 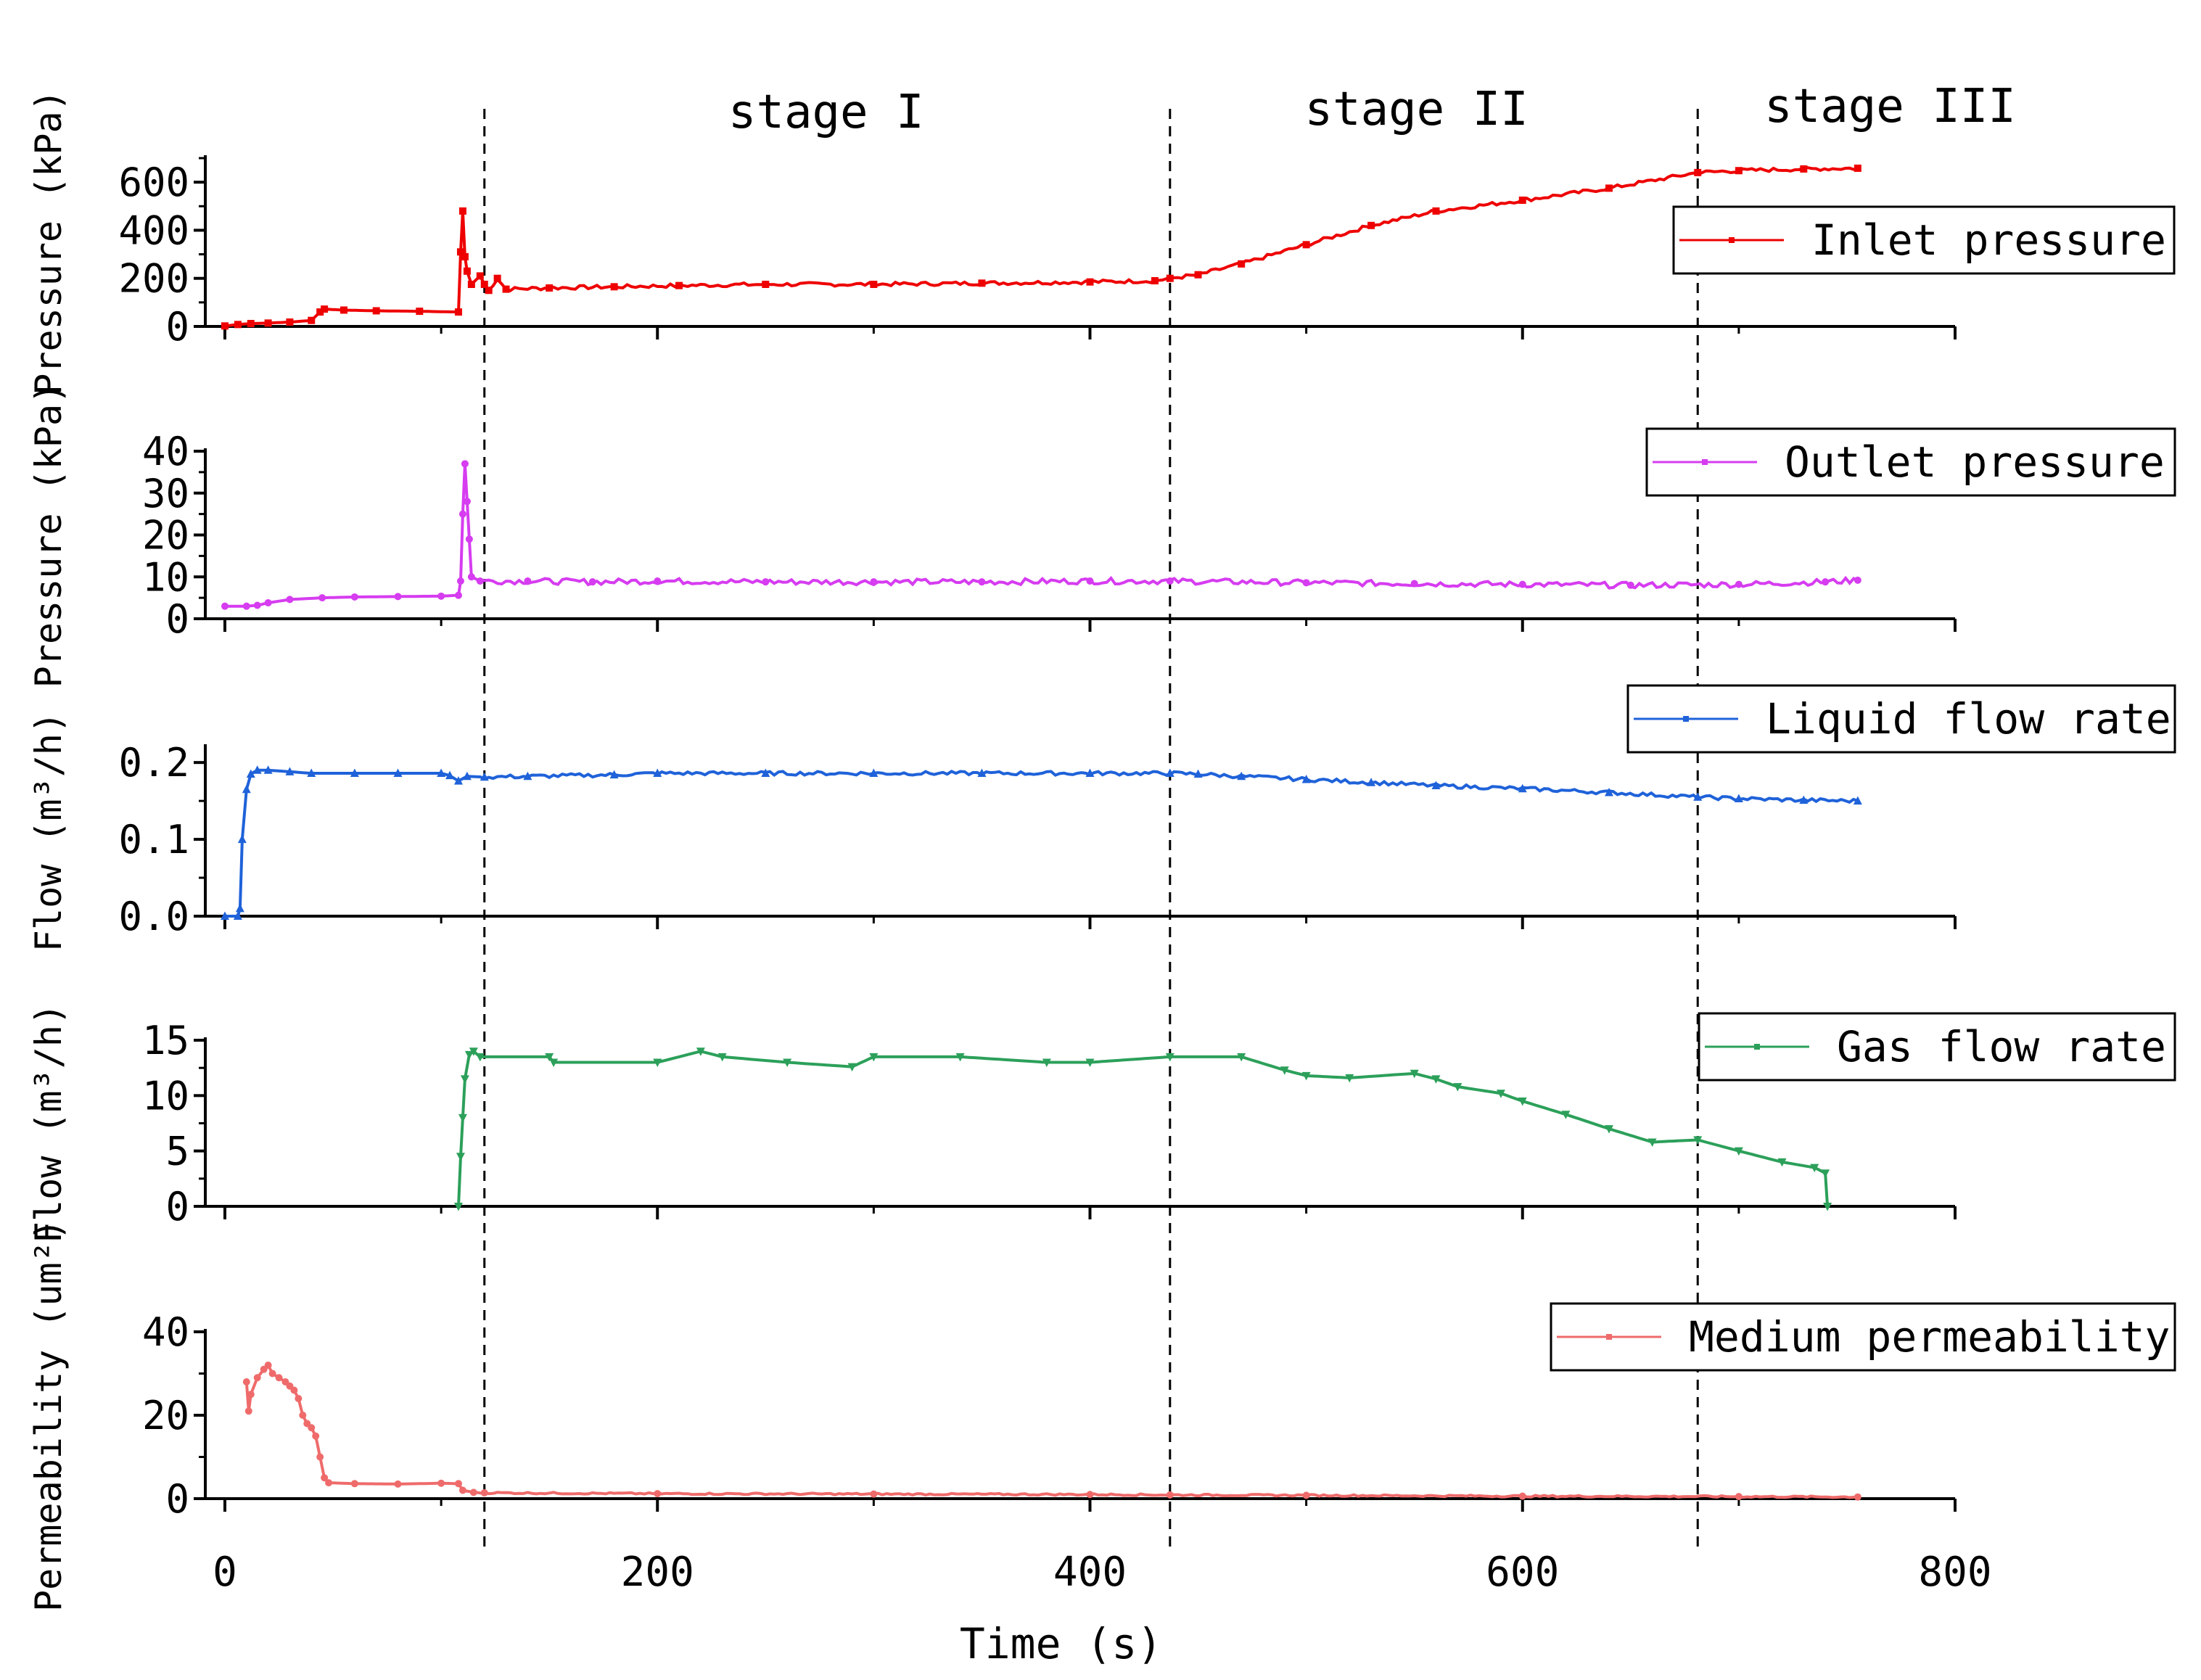 I want to click on x-tick-label: 0, so click(x=225, y=1573).